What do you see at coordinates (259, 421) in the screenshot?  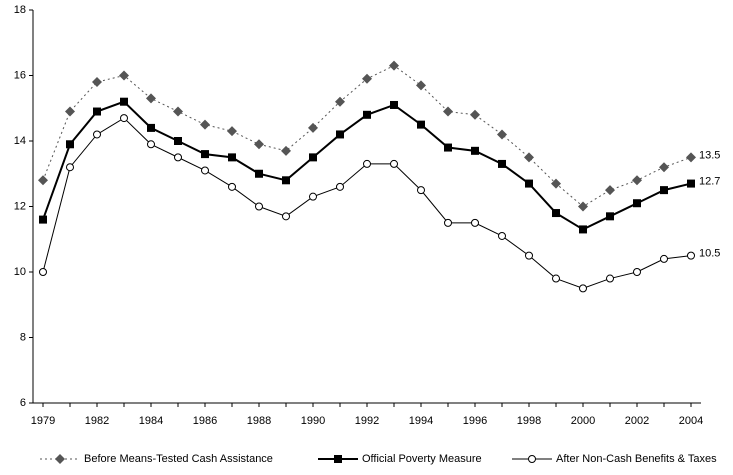 I see `x-tick-label: 1988` at bounding box center [259, 421].